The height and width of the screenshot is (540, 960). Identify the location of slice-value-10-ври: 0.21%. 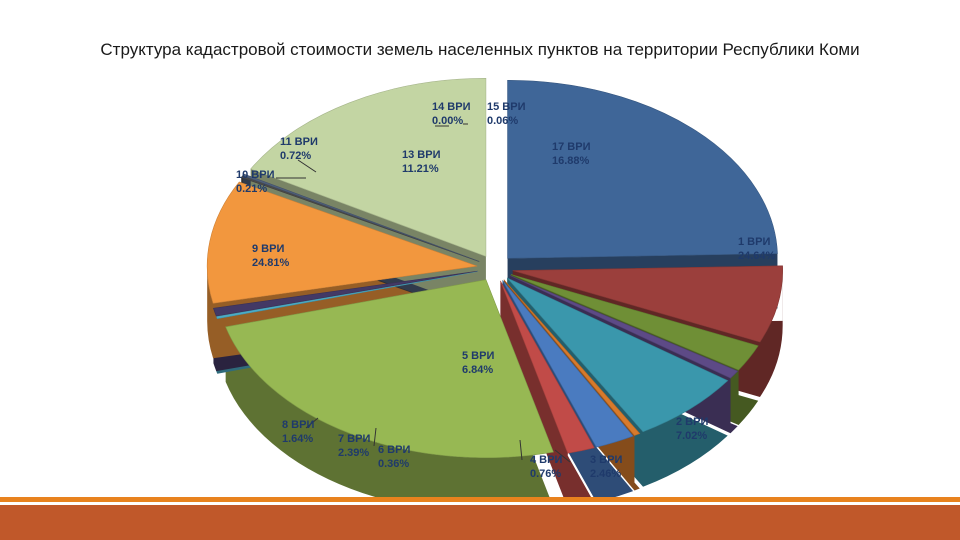
(251, 189).